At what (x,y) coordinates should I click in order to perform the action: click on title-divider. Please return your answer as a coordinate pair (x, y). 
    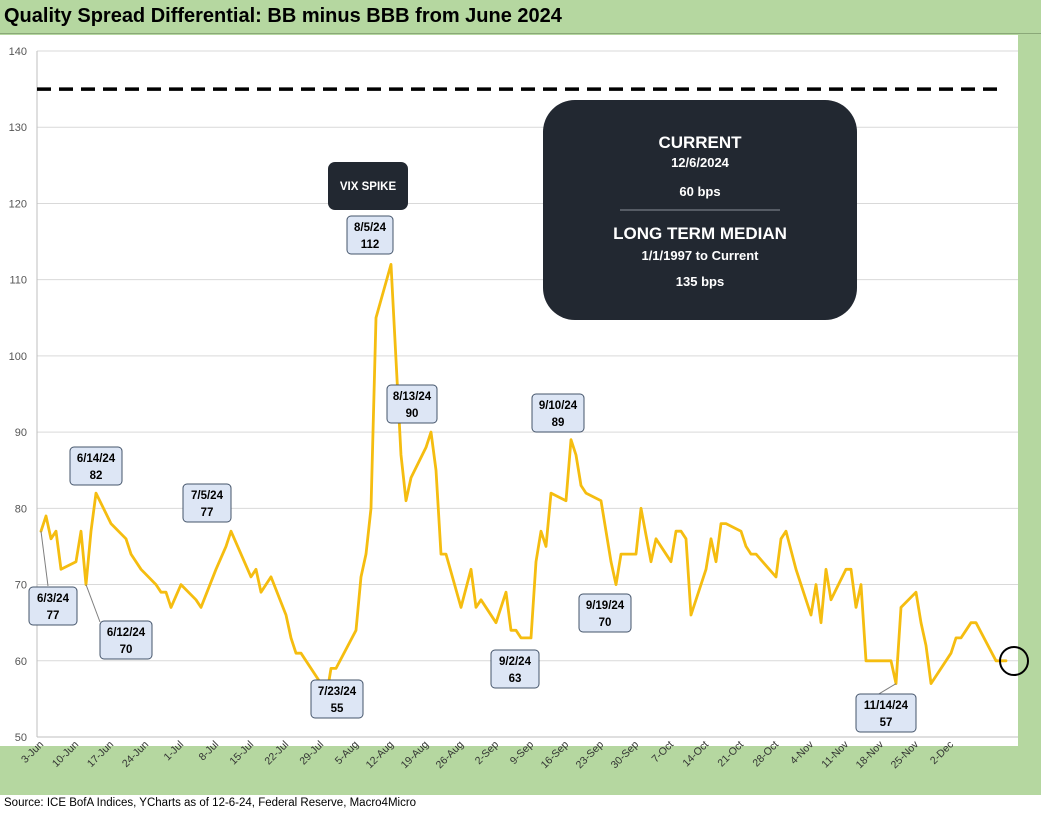
    Looking at the image, I should click on (520, 33).